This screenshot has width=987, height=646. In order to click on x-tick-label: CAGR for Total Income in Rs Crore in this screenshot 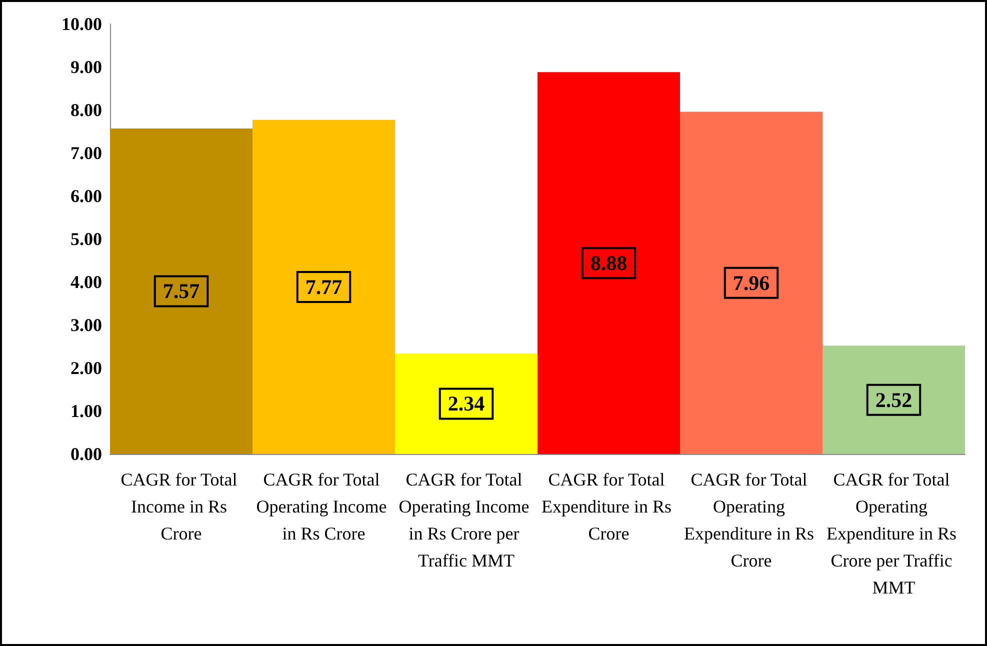, I will do `click(181, 507)`.